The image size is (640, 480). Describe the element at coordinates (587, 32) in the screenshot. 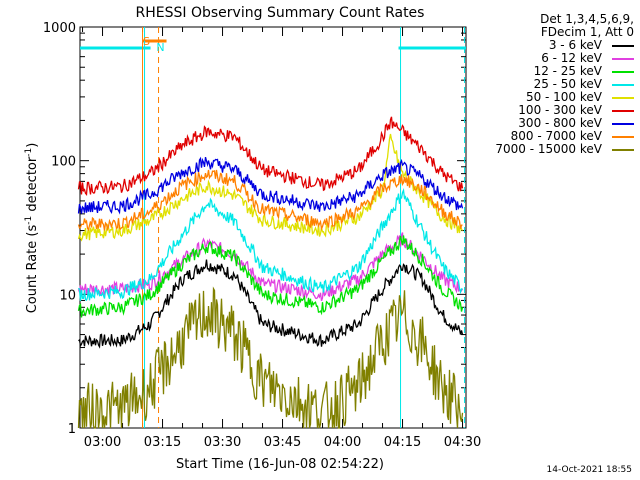

I see `legend-header-line-2: FDecim 1, Att 0` at that location.